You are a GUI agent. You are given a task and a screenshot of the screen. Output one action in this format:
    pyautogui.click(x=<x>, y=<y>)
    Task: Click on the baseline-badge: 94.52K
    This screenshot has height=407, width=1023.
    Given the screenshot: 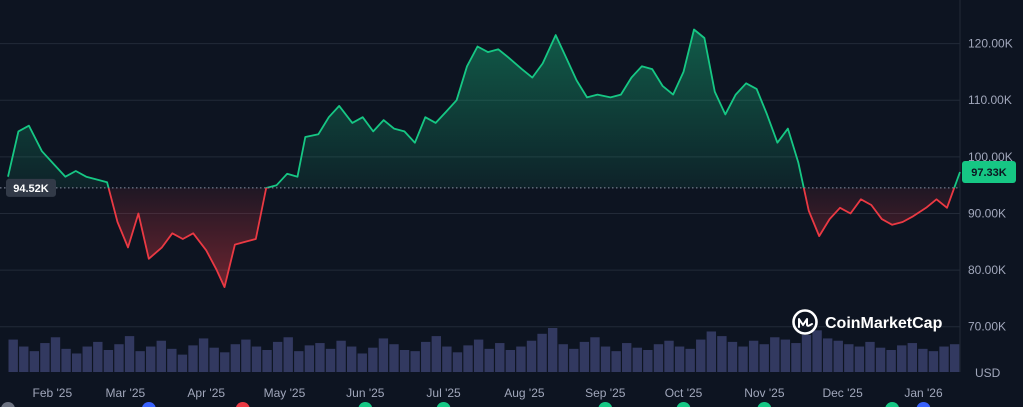 What is the action you would take?
    pyautogui.click(x=31, y=187)
    